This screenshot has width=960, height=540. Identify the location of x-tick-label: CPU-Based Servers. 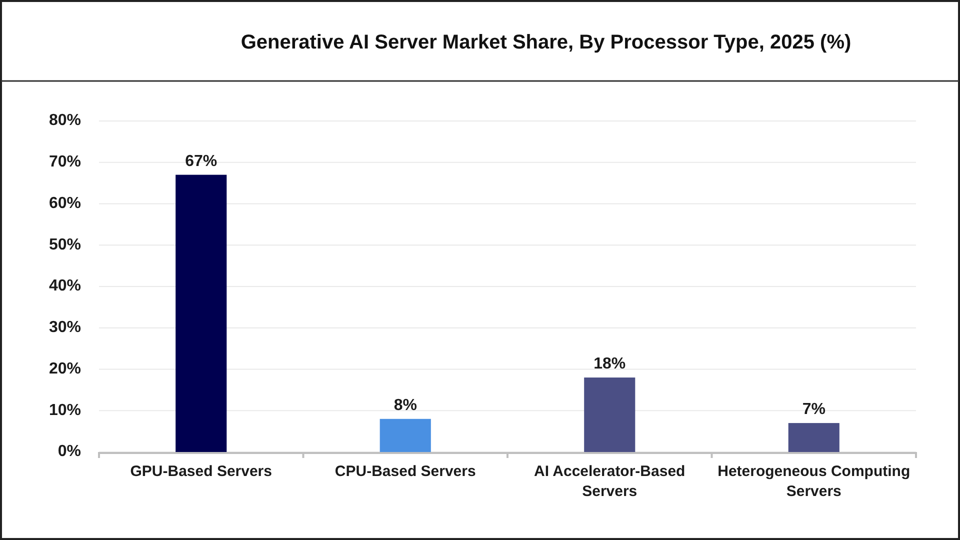
(405, 471).